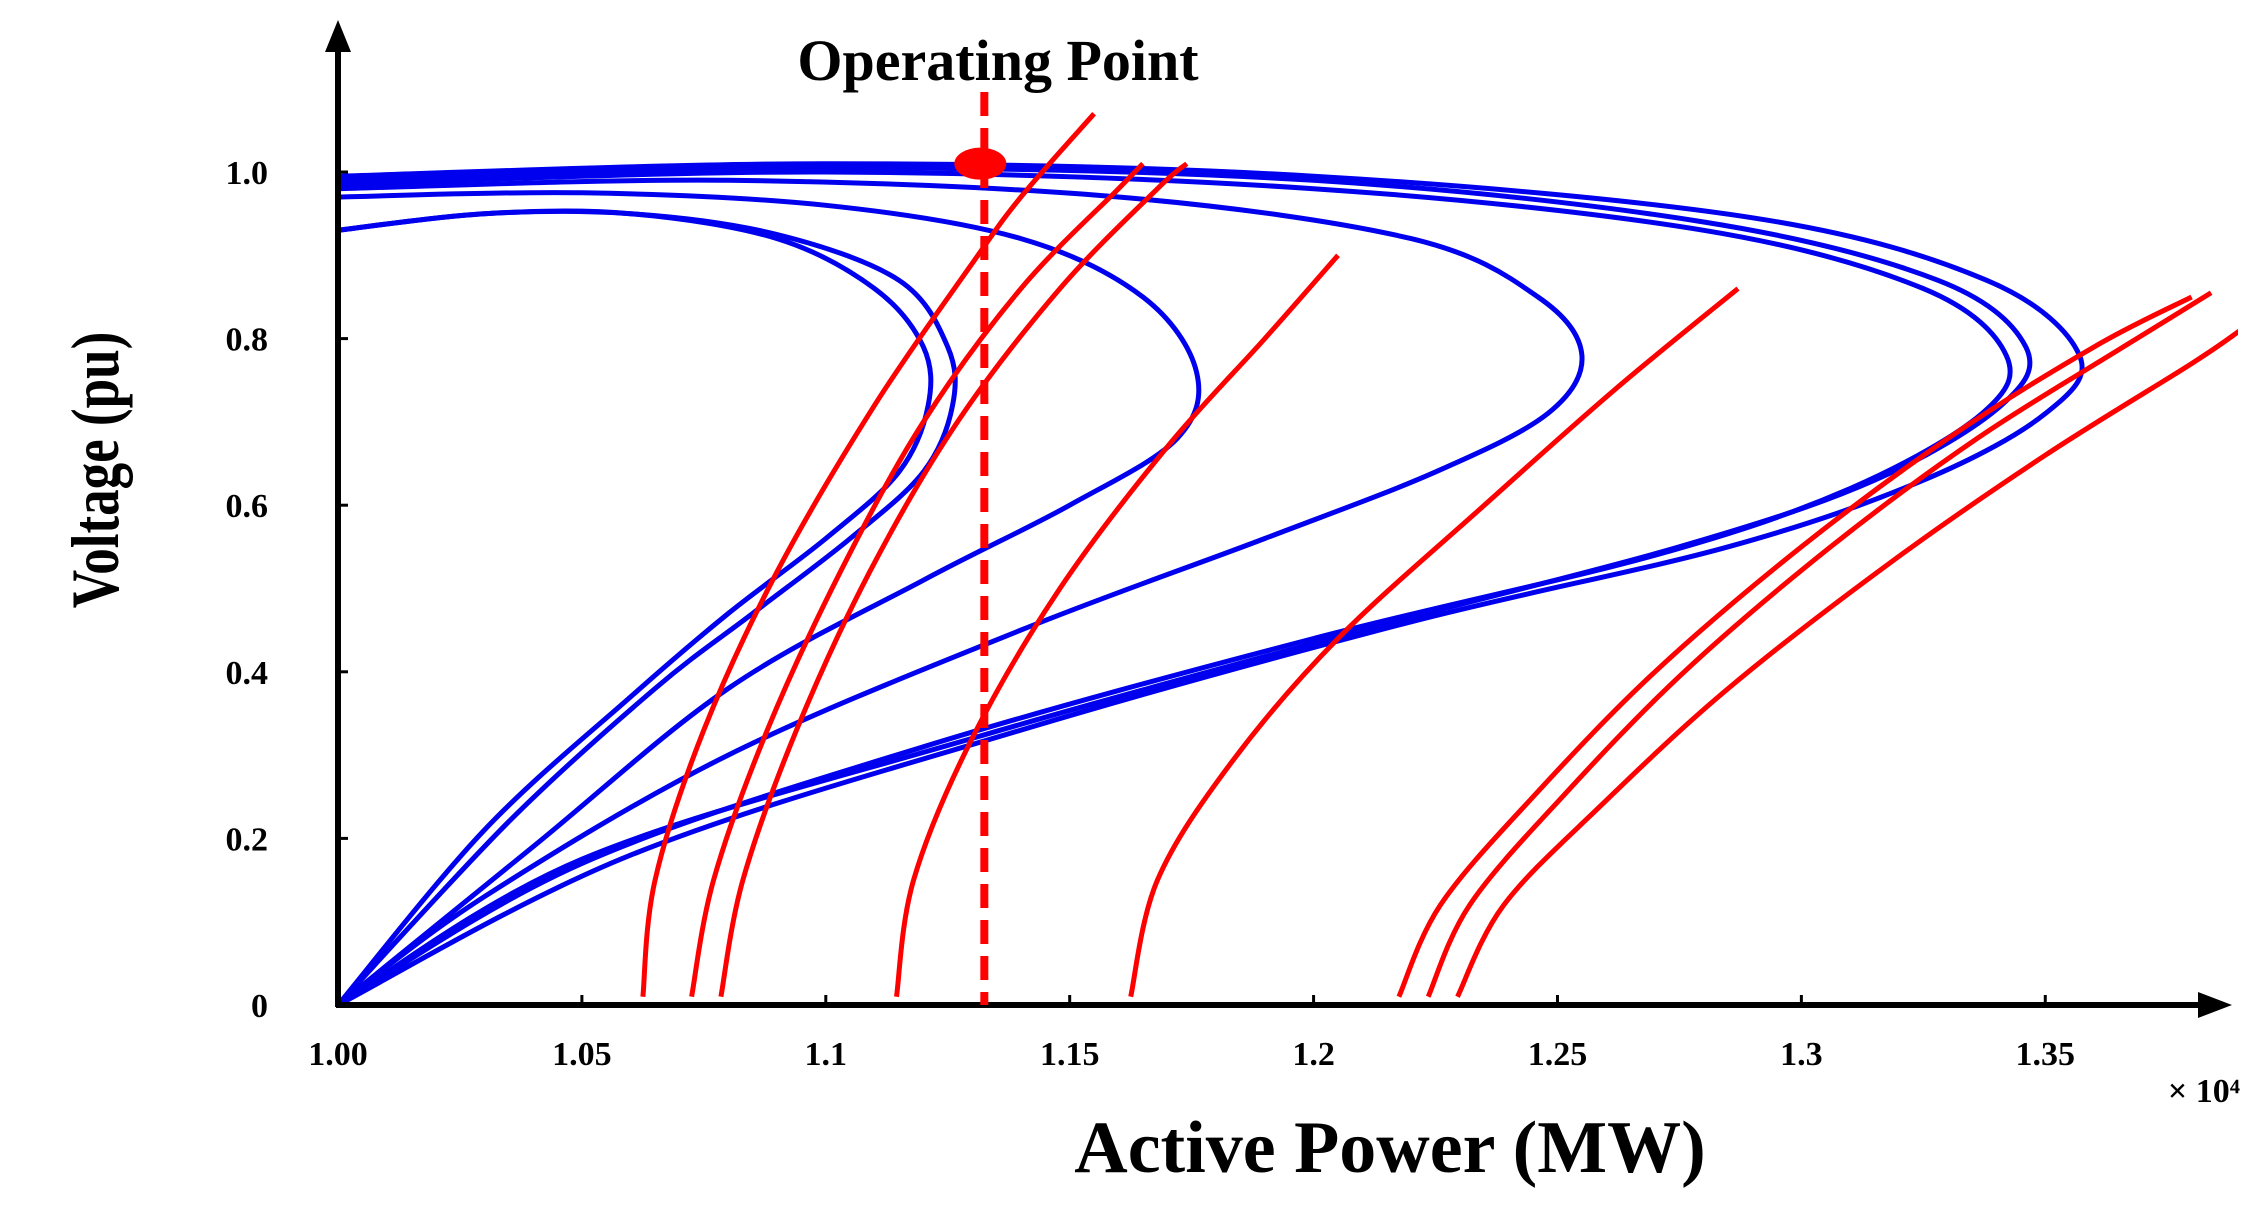  I want to click on x-tick-label: 1.1, so click(826, 1054).